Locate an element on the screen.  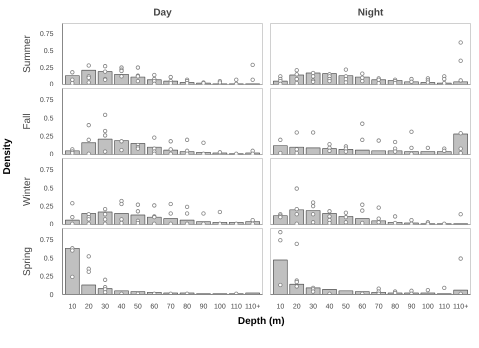
text: Density is located at coordinates (7, 156).